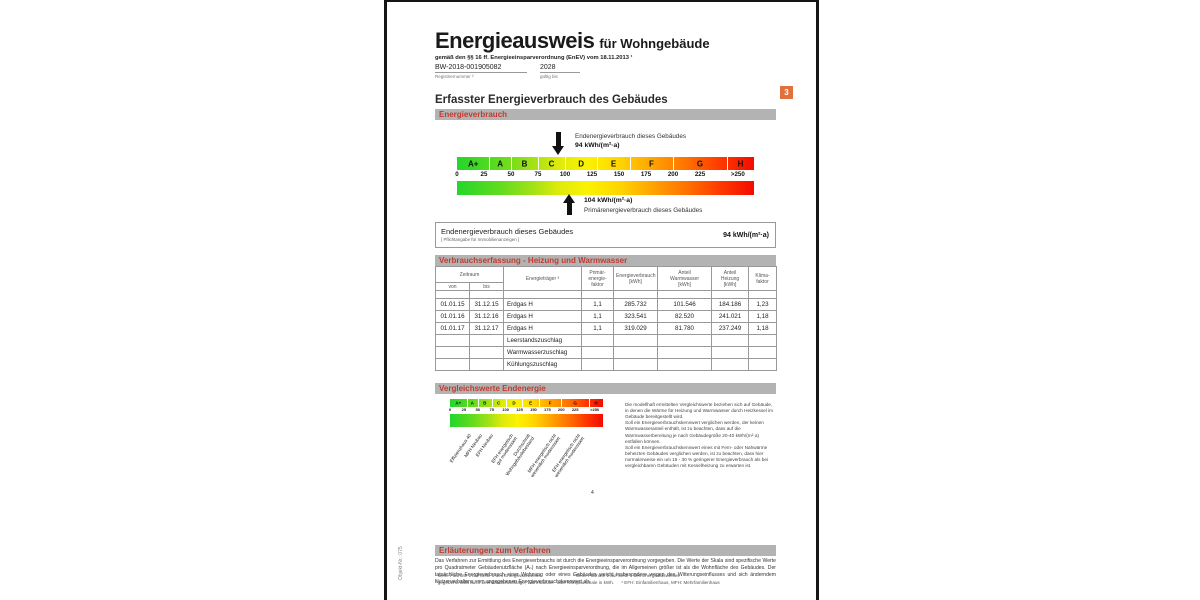 This screenshot has height=600, width=1200. I want to click on table-cell: 319.029, so click(636, 328).